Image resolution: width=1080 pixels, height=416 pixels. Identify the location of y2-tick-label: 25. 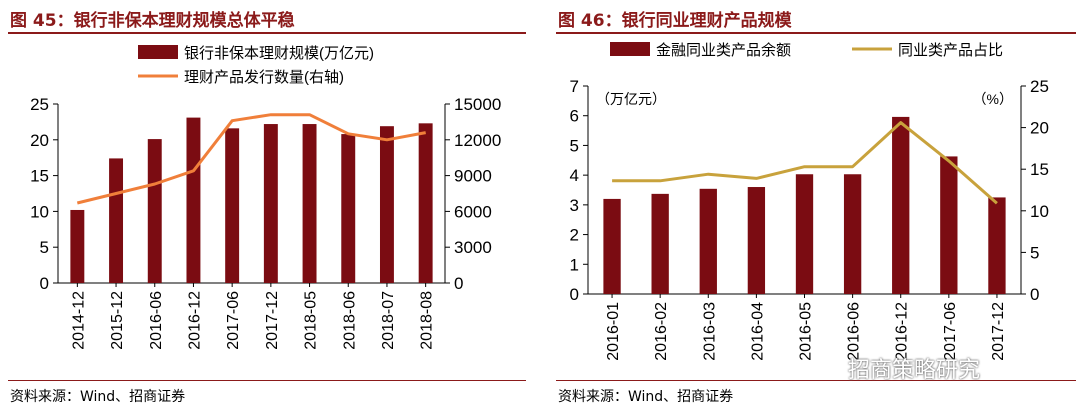
(1039, 86).